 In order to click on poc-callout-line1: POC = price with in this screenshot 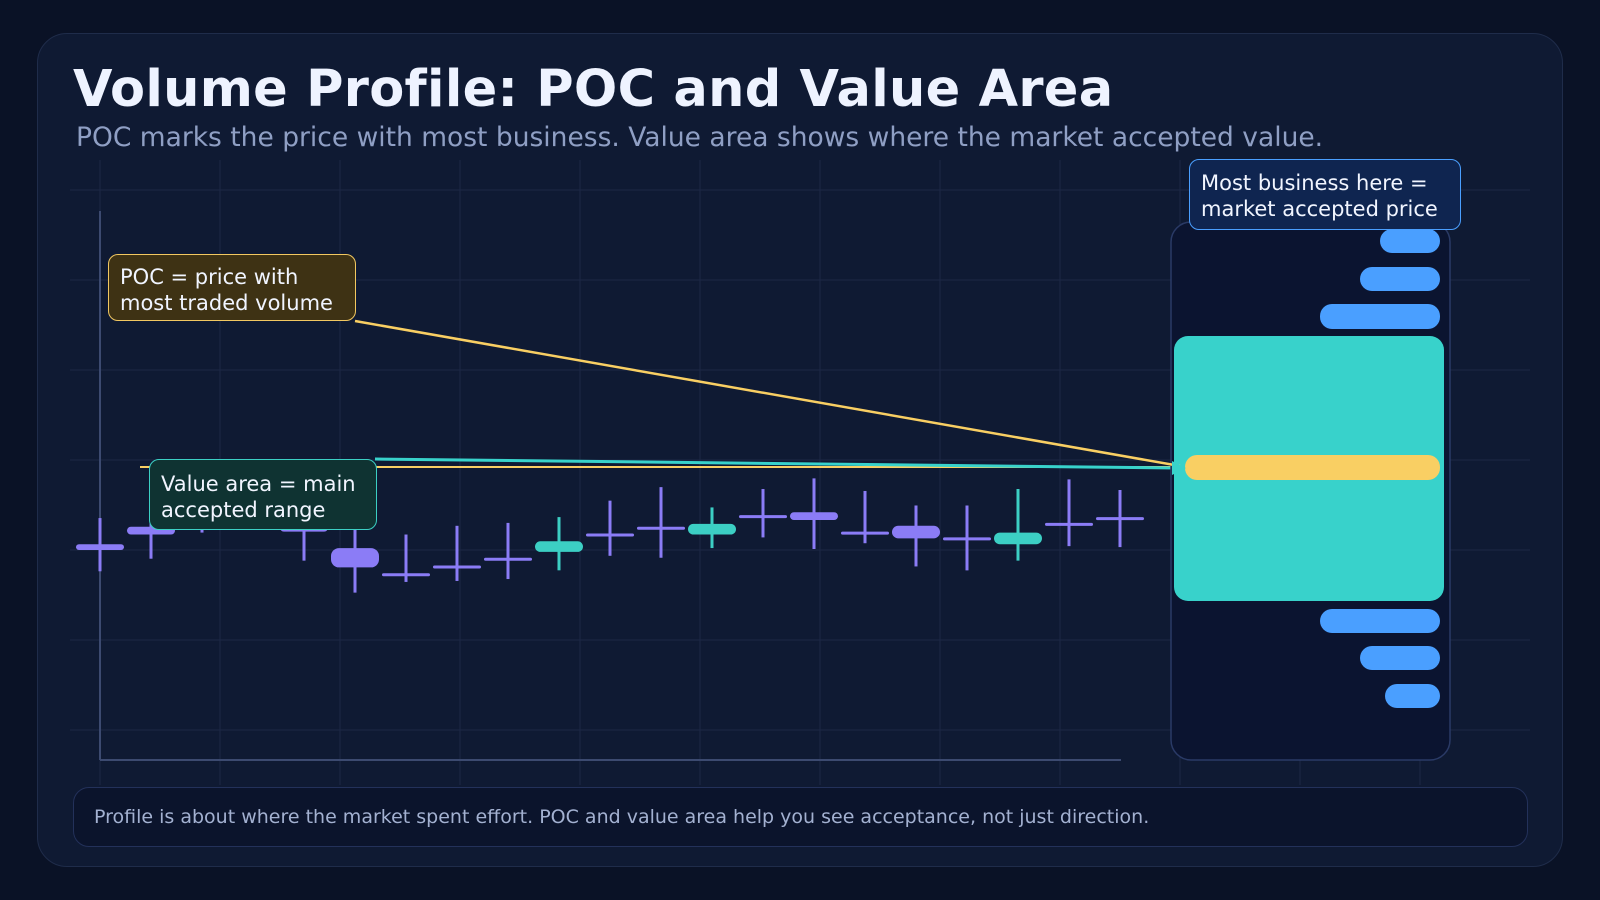, I will do `click(209, 277)`.